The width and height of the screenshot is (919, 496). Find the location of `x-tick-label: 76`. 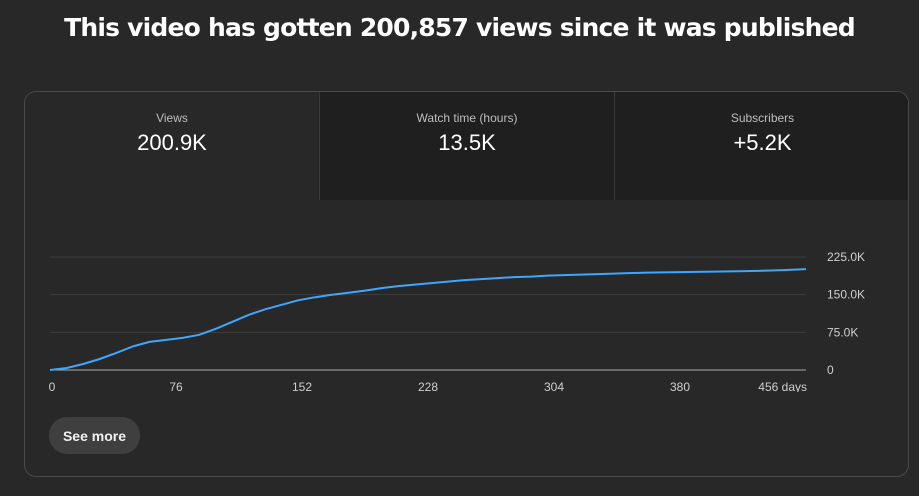

x-tick-label: 76 is located at coordinates (176, 386).